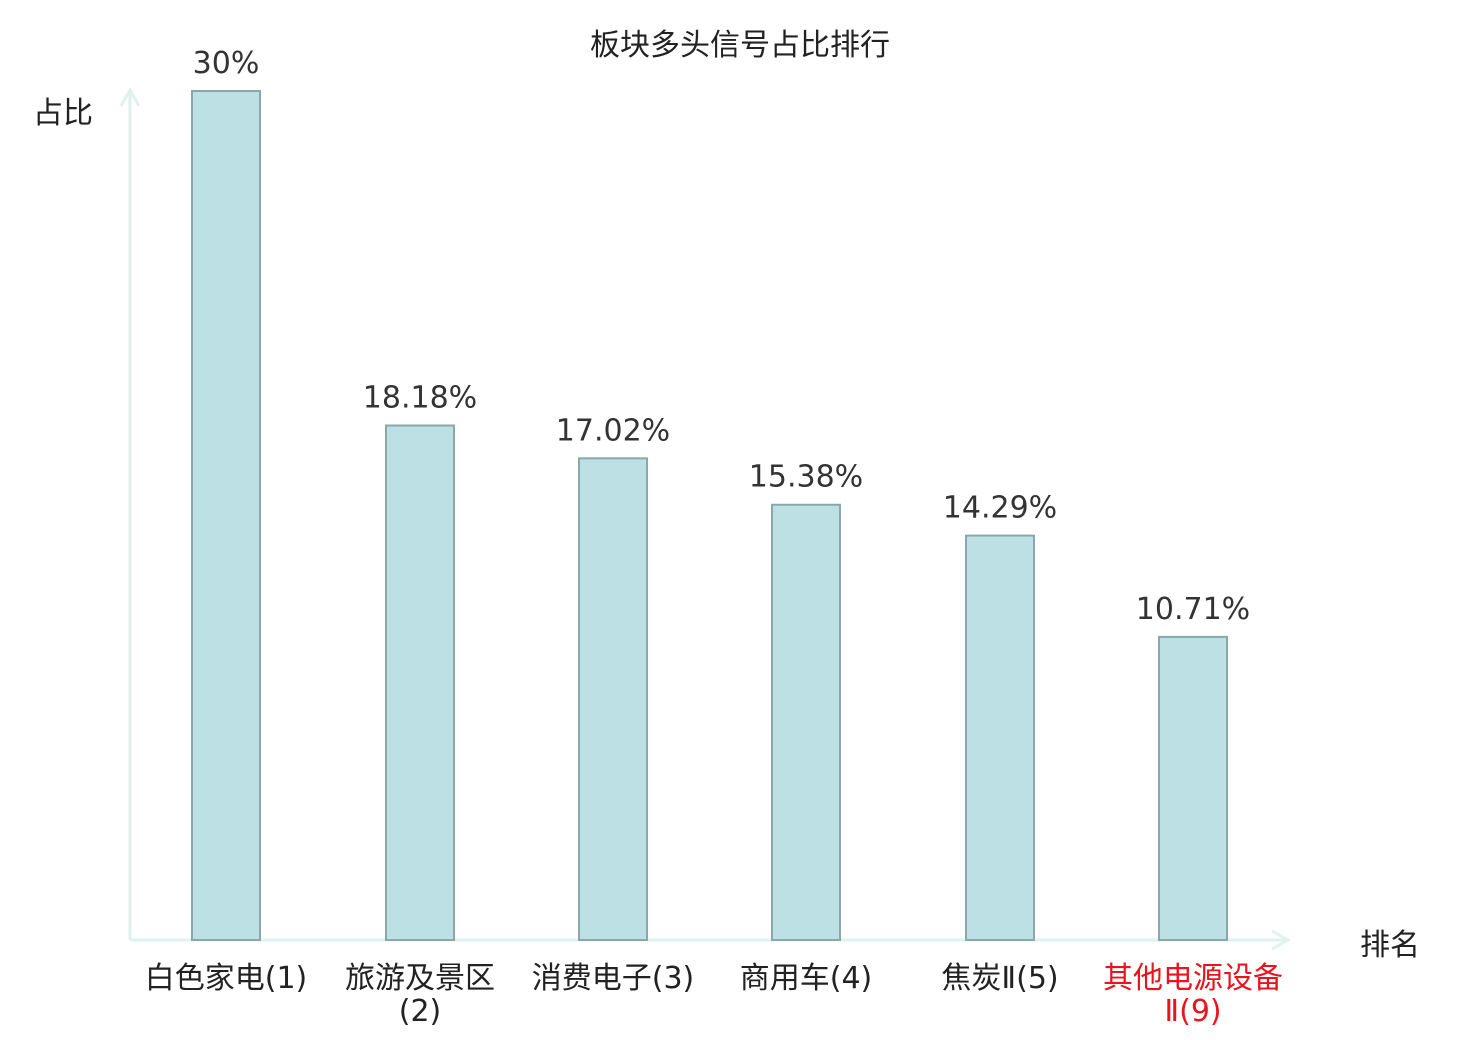 Image resolution: width=1480 pixels, height=1040 pixels. Describe the element at coordinates (420, 398) in the screenshot. I see `data-label-1: 18.18%` at that location.